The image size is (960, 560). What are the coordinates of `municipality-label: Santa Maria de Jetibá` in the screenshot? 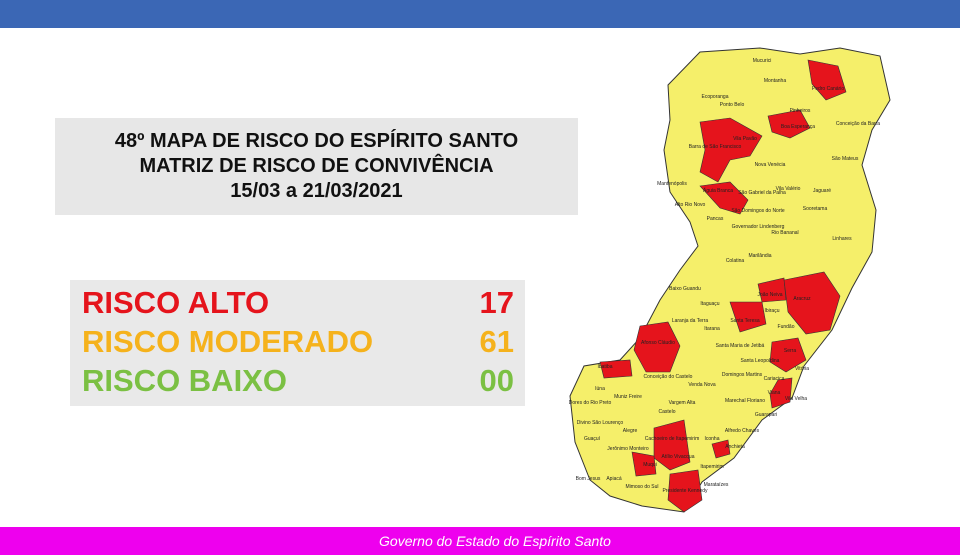 It's located at (740, 346).